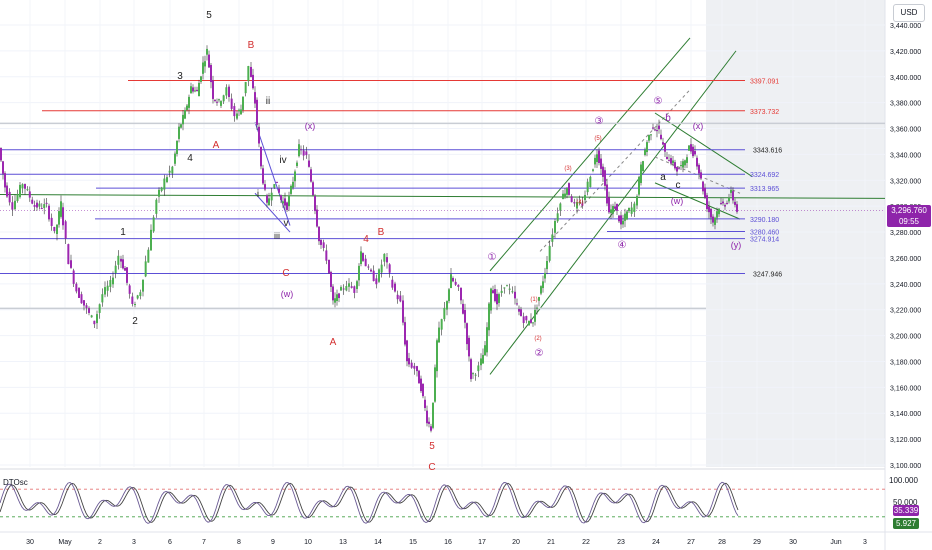 This screenshot has height=550, width=932. Describe the element at coordinates (268, 101) in the screenshot. I see `wave-label: ii` at that location.